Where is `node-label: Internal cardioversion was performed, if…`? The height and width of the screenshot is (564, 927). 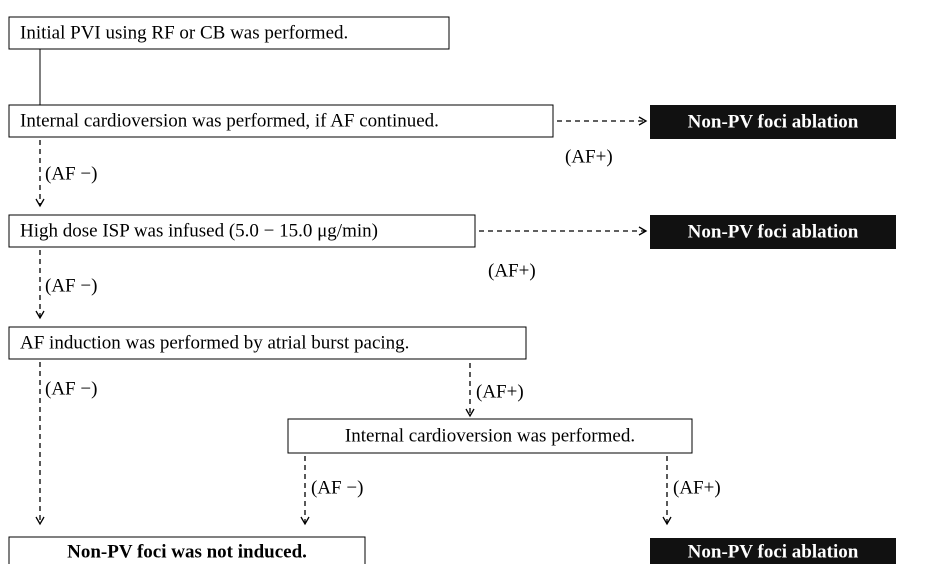 node-label: Internal cardioversion was performed, if… is located at coordinates (229, 120).